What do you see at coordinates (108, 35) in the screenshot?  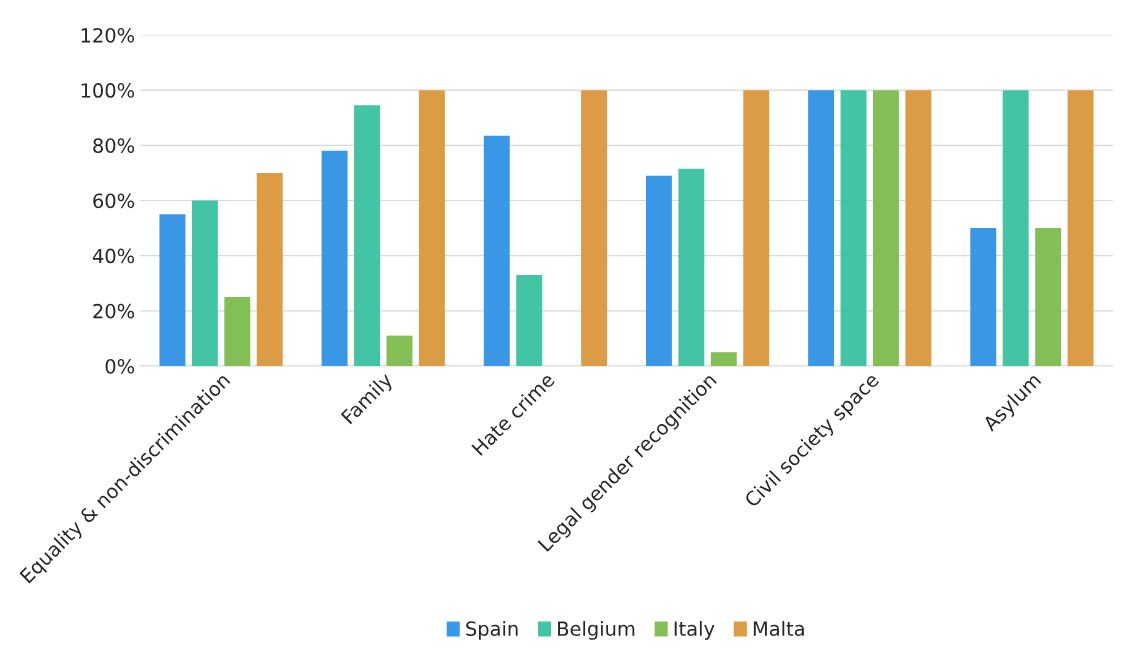 I see `y-tick-label: 120%` at bounding box center [108, 35].